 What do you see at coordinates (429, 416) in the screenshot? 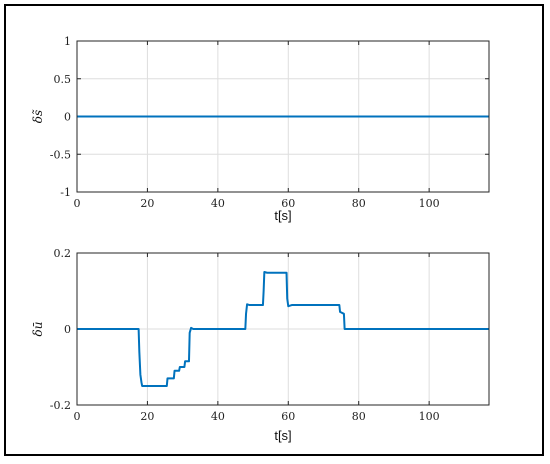
I see `plot2-xtick-label-100: 100` at bounding box center [429, 416].